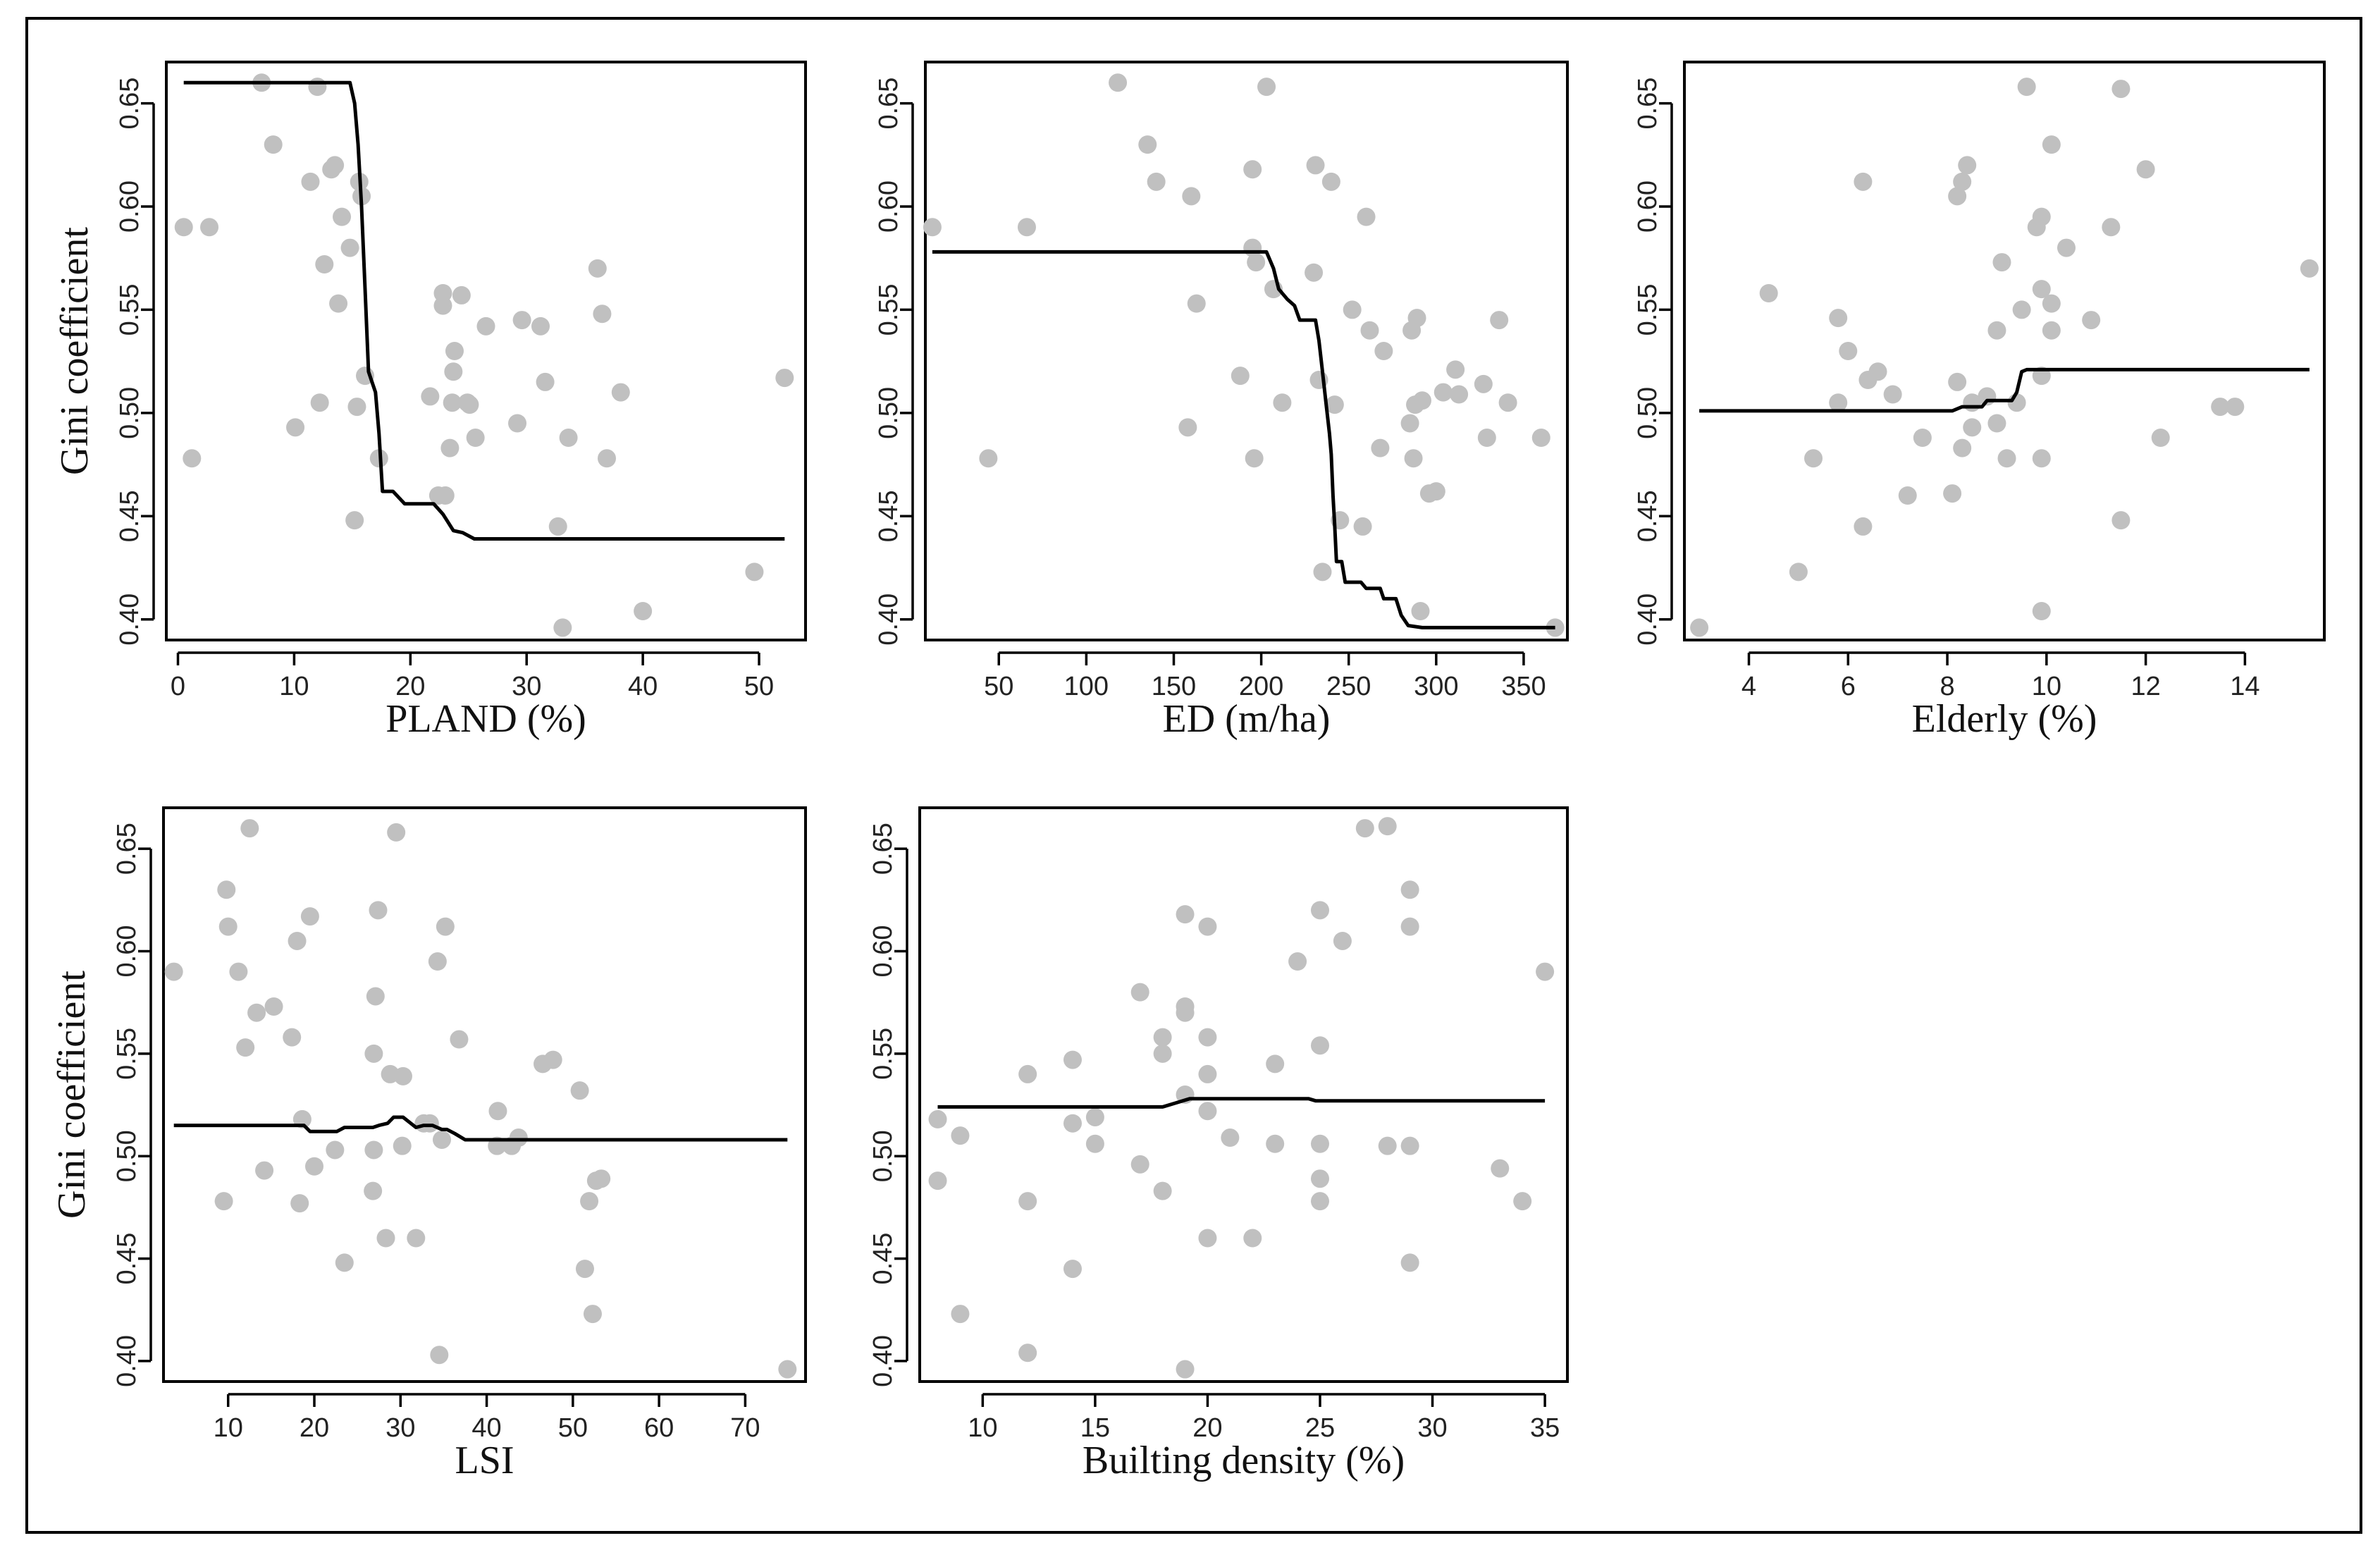 Image resolution: width=2380 pixels, height=1550 pixels. Describe the element at coordinates (1087, 686) in the screenshot. I see `x-tick-label: 100` at that location.